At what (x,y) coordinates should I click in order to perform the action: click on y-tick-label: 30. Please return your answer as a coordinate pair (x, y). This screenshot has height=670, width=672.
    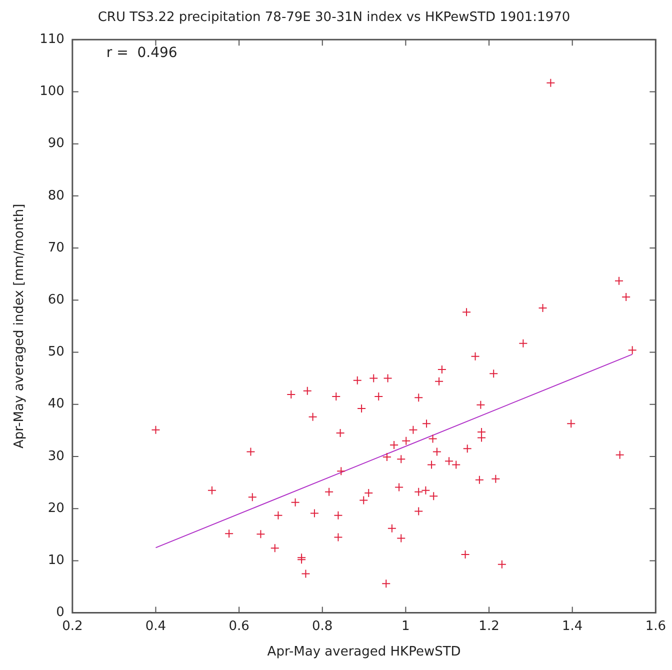
    Looking at the image, I should click on (56, 456).